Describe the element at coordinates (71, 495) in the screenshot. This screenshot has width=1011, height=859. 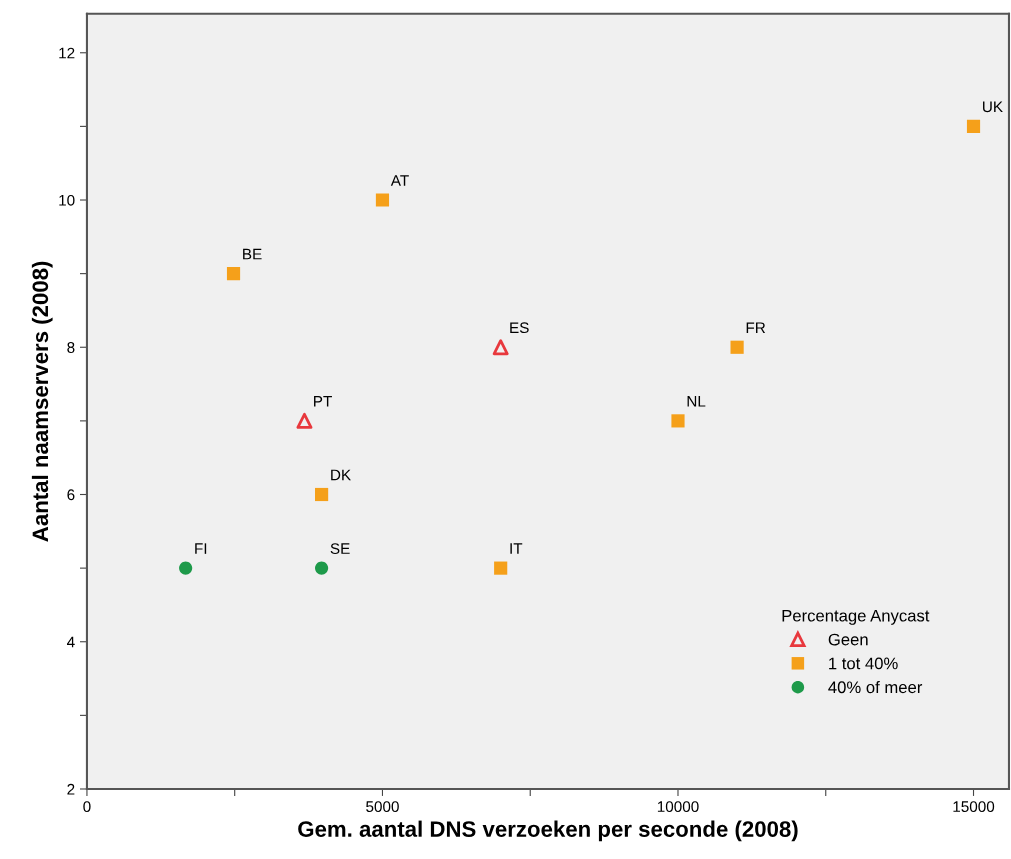
I see `y-tick-label: 6` at that location.